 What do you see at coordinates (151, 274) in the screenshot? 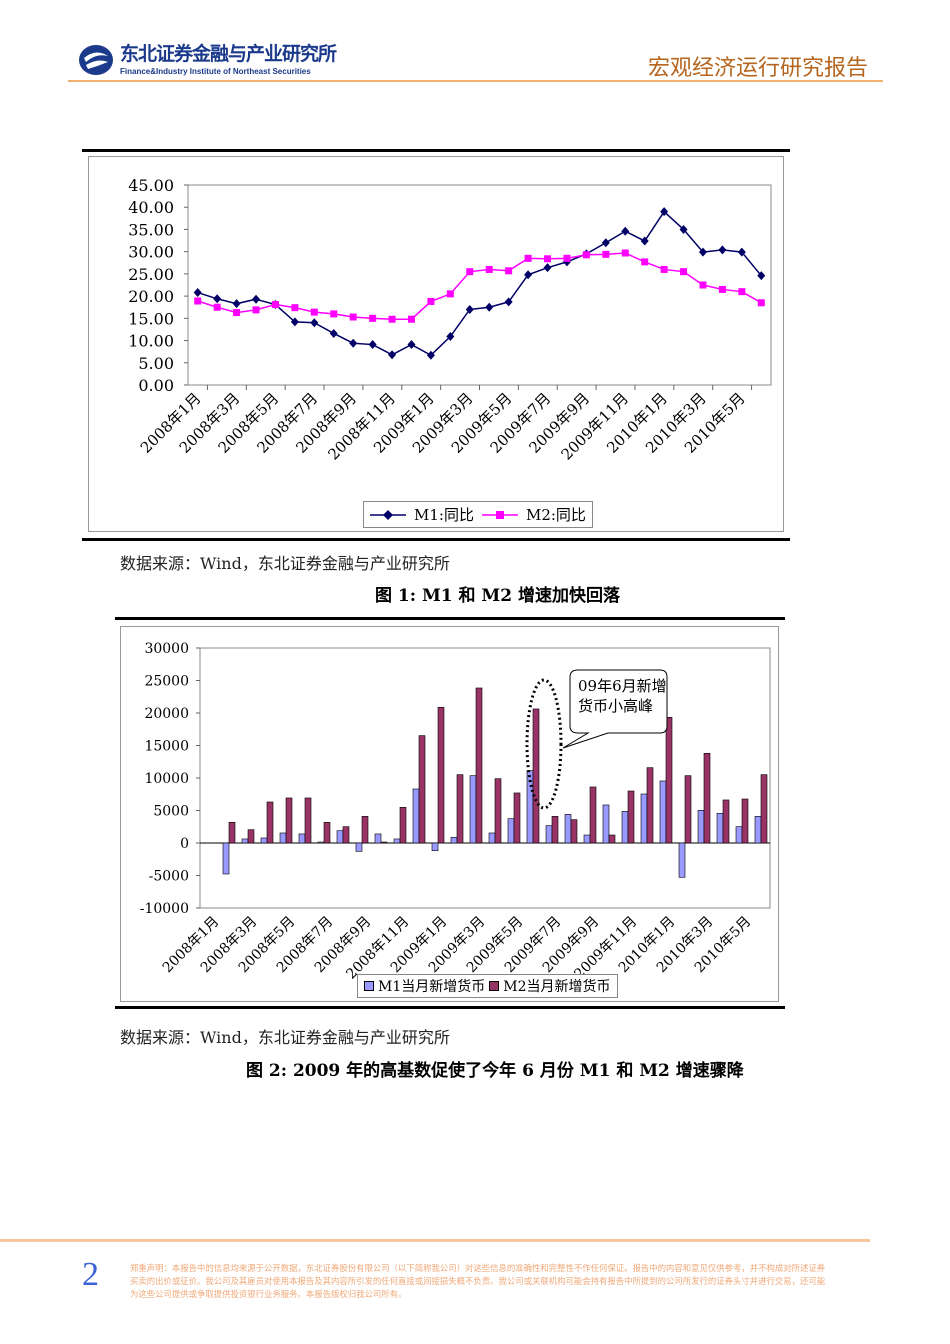
I see `y-tick-label: 25.00` at bounding box center [151, 274].